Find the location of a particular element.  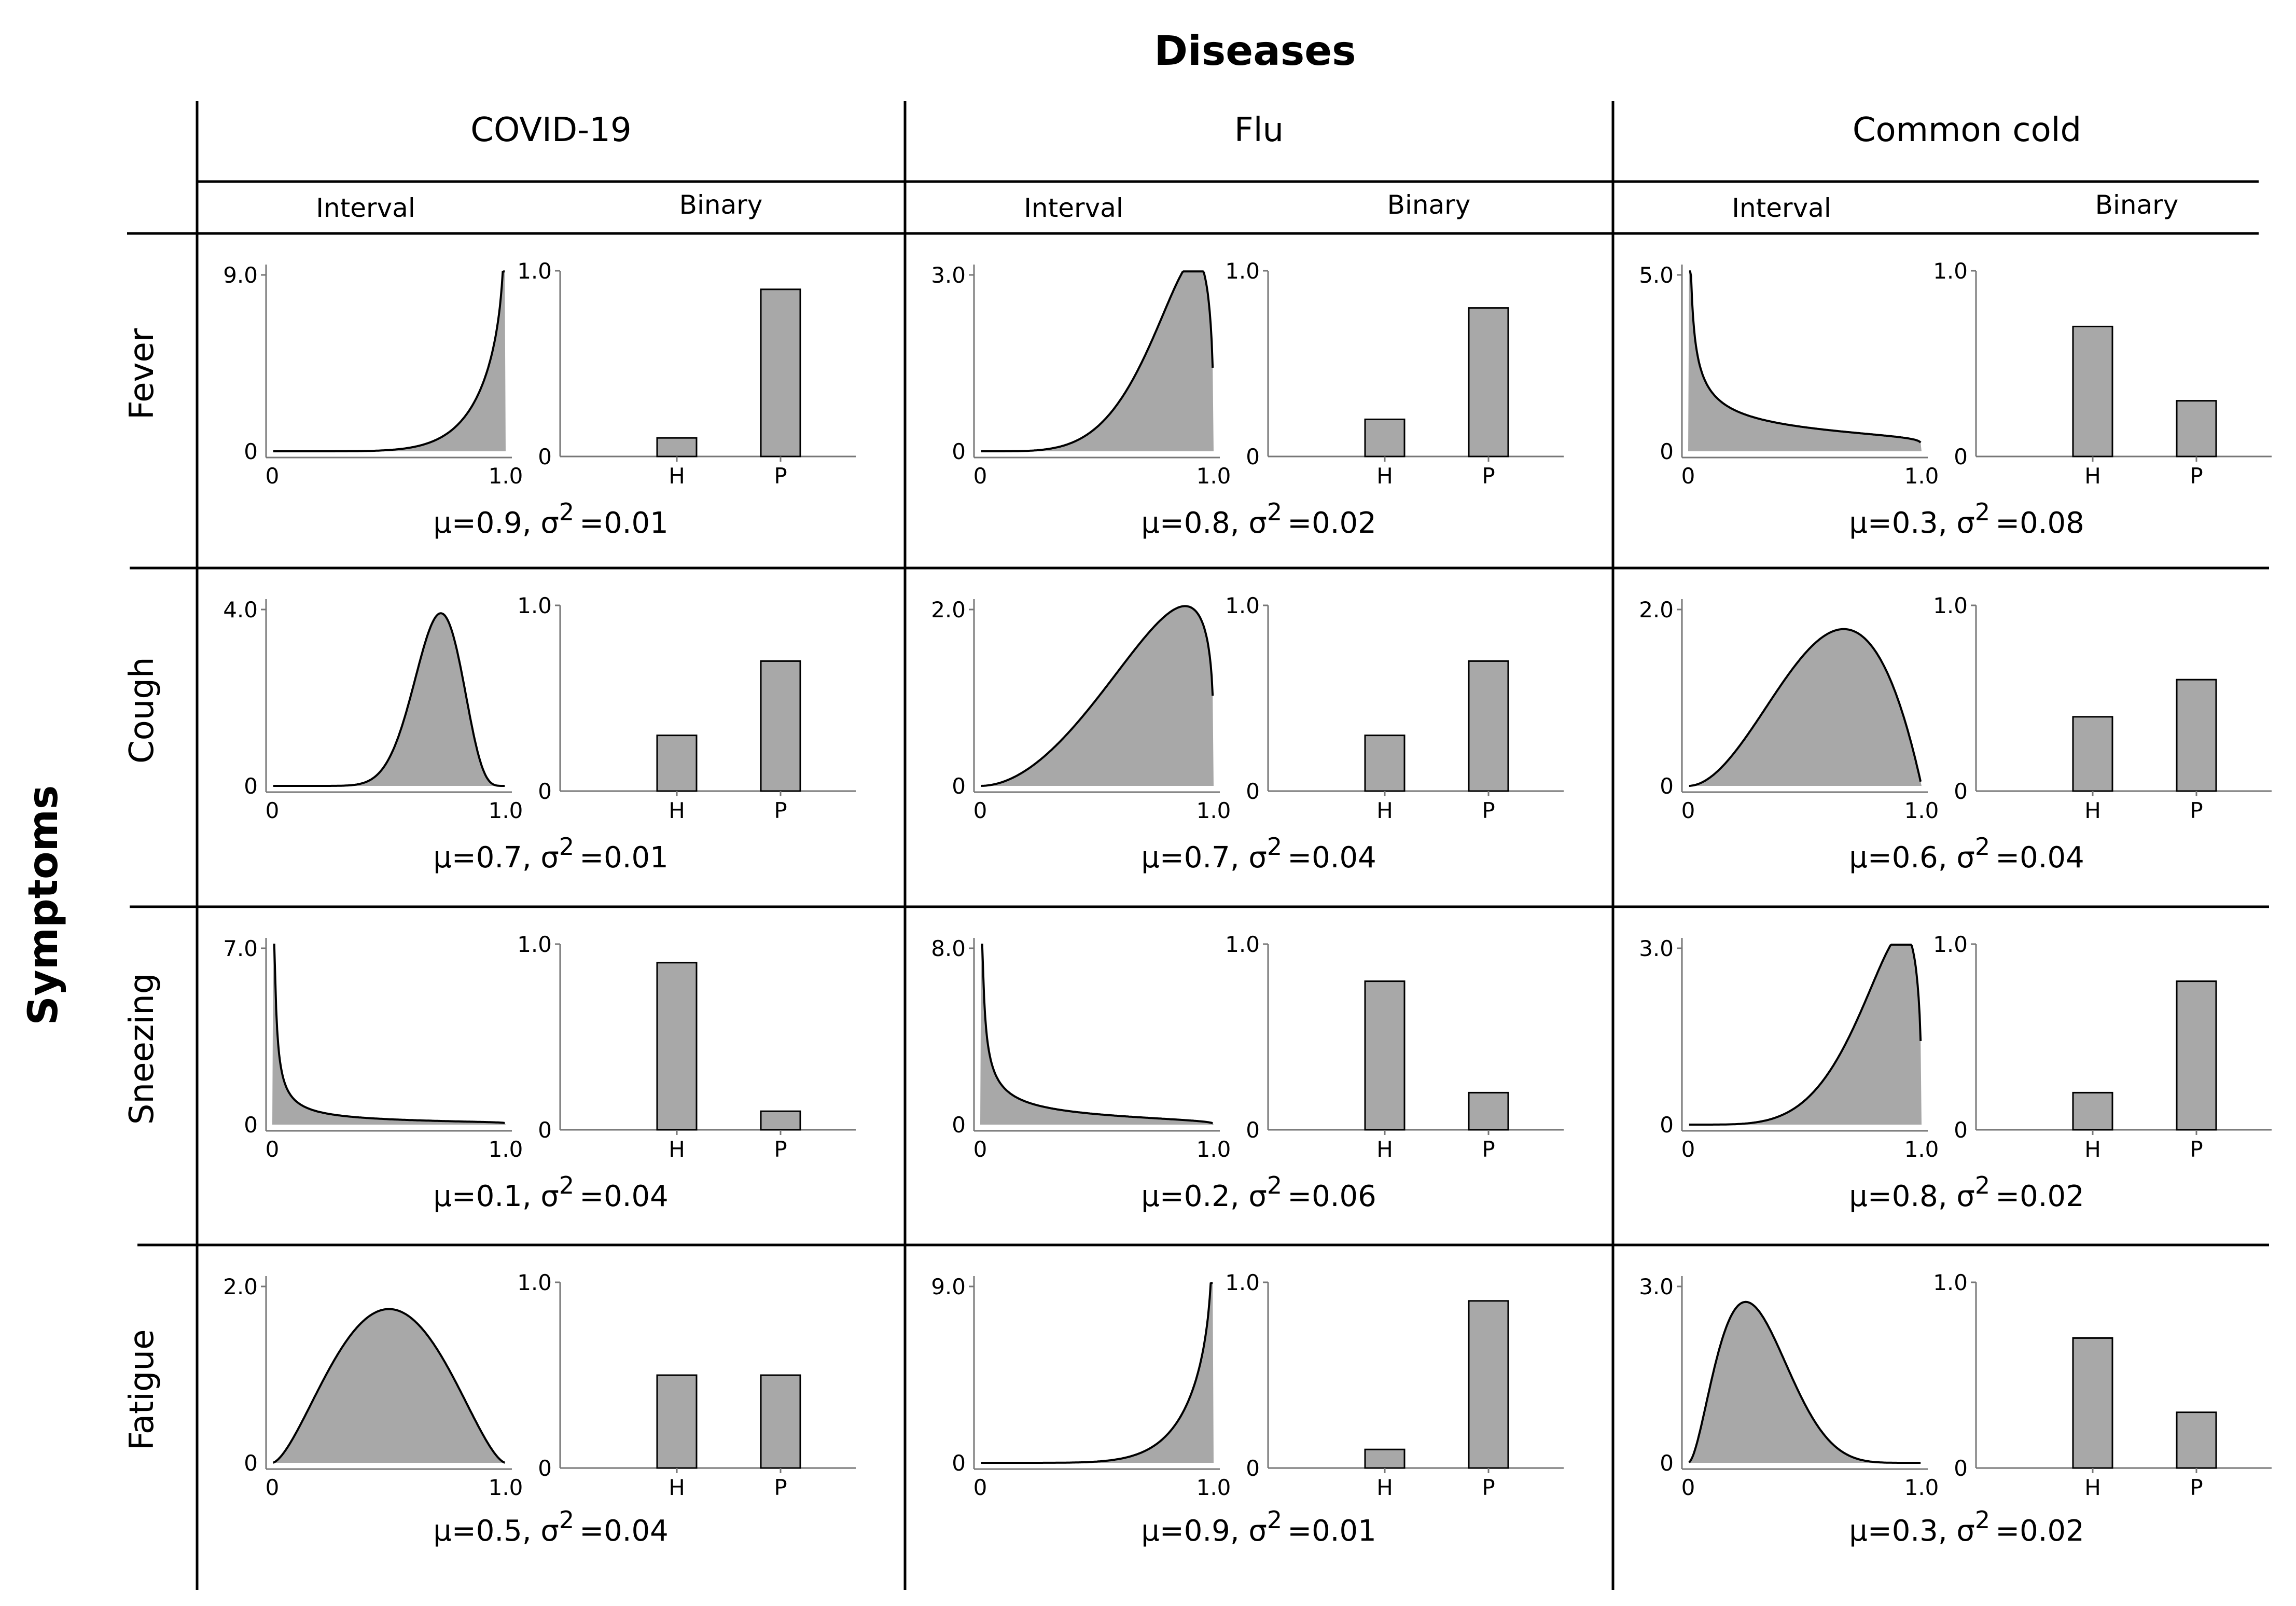

cell-cough-covid-19: 4.000 1.01.00H Pμ=0.7, σ2 =0.01 is located at coordinates (539, 734).